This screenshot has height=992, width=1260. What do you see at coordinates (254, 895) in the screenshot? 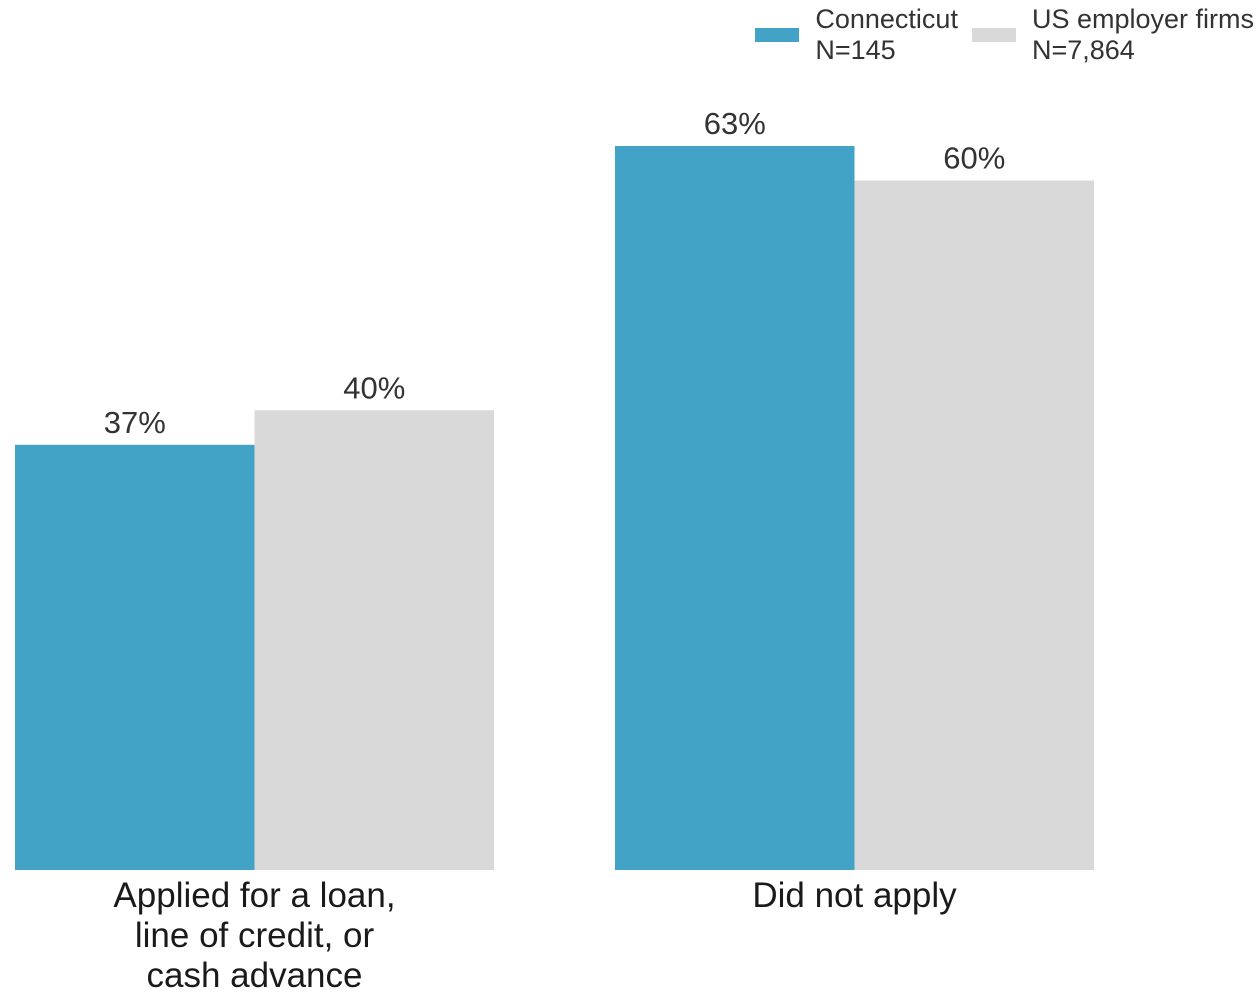
I see `category-label-0-line-0: Applied for a loan,` at bounding box center [254, 895].